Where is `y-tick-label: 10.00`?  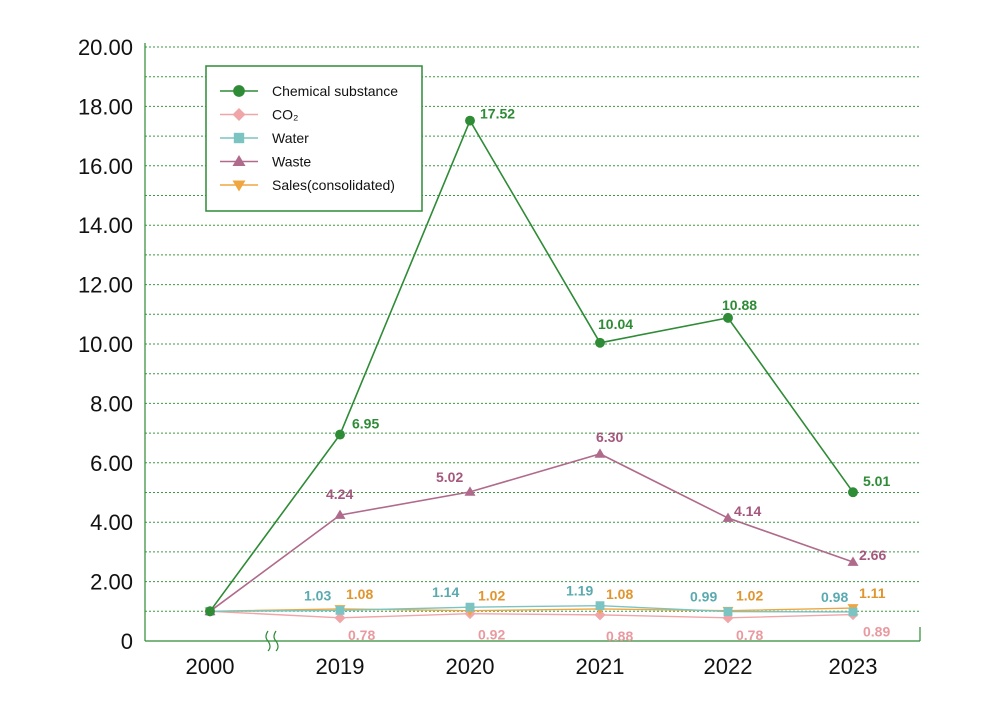
y-tick-label: 10.00 is located at coordinates (105, 344).